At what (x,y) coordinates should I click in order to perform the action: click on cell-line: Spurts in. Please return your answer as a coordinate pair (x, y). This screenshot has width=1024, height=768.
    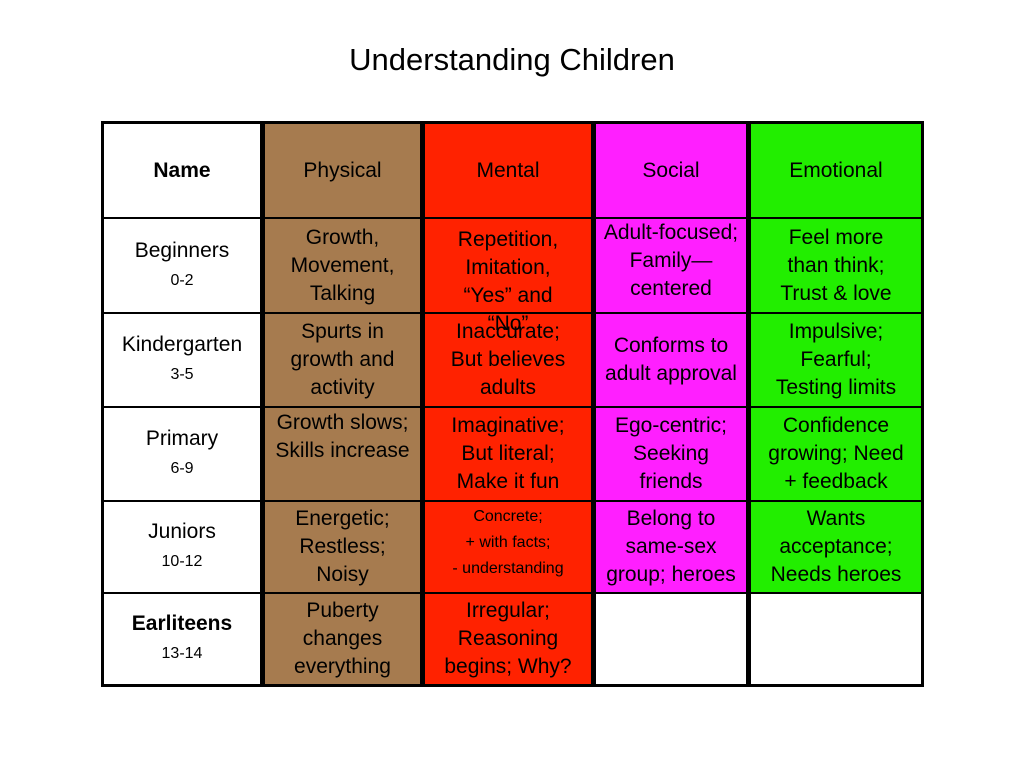
    Looking at the image, I should click on (342, 331).